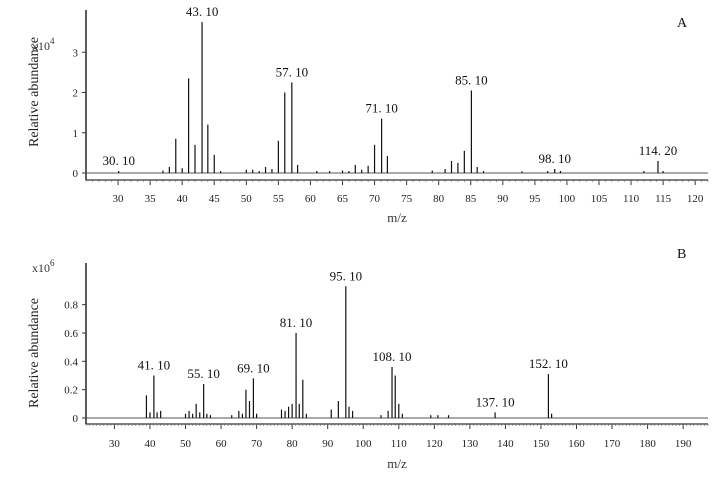 The width and height of the screenshot is (718, 477). What do you see at coordinates (215, 199) in the screenshot?
I see `x-tick-label: 45` at bounding box center [215, 199].